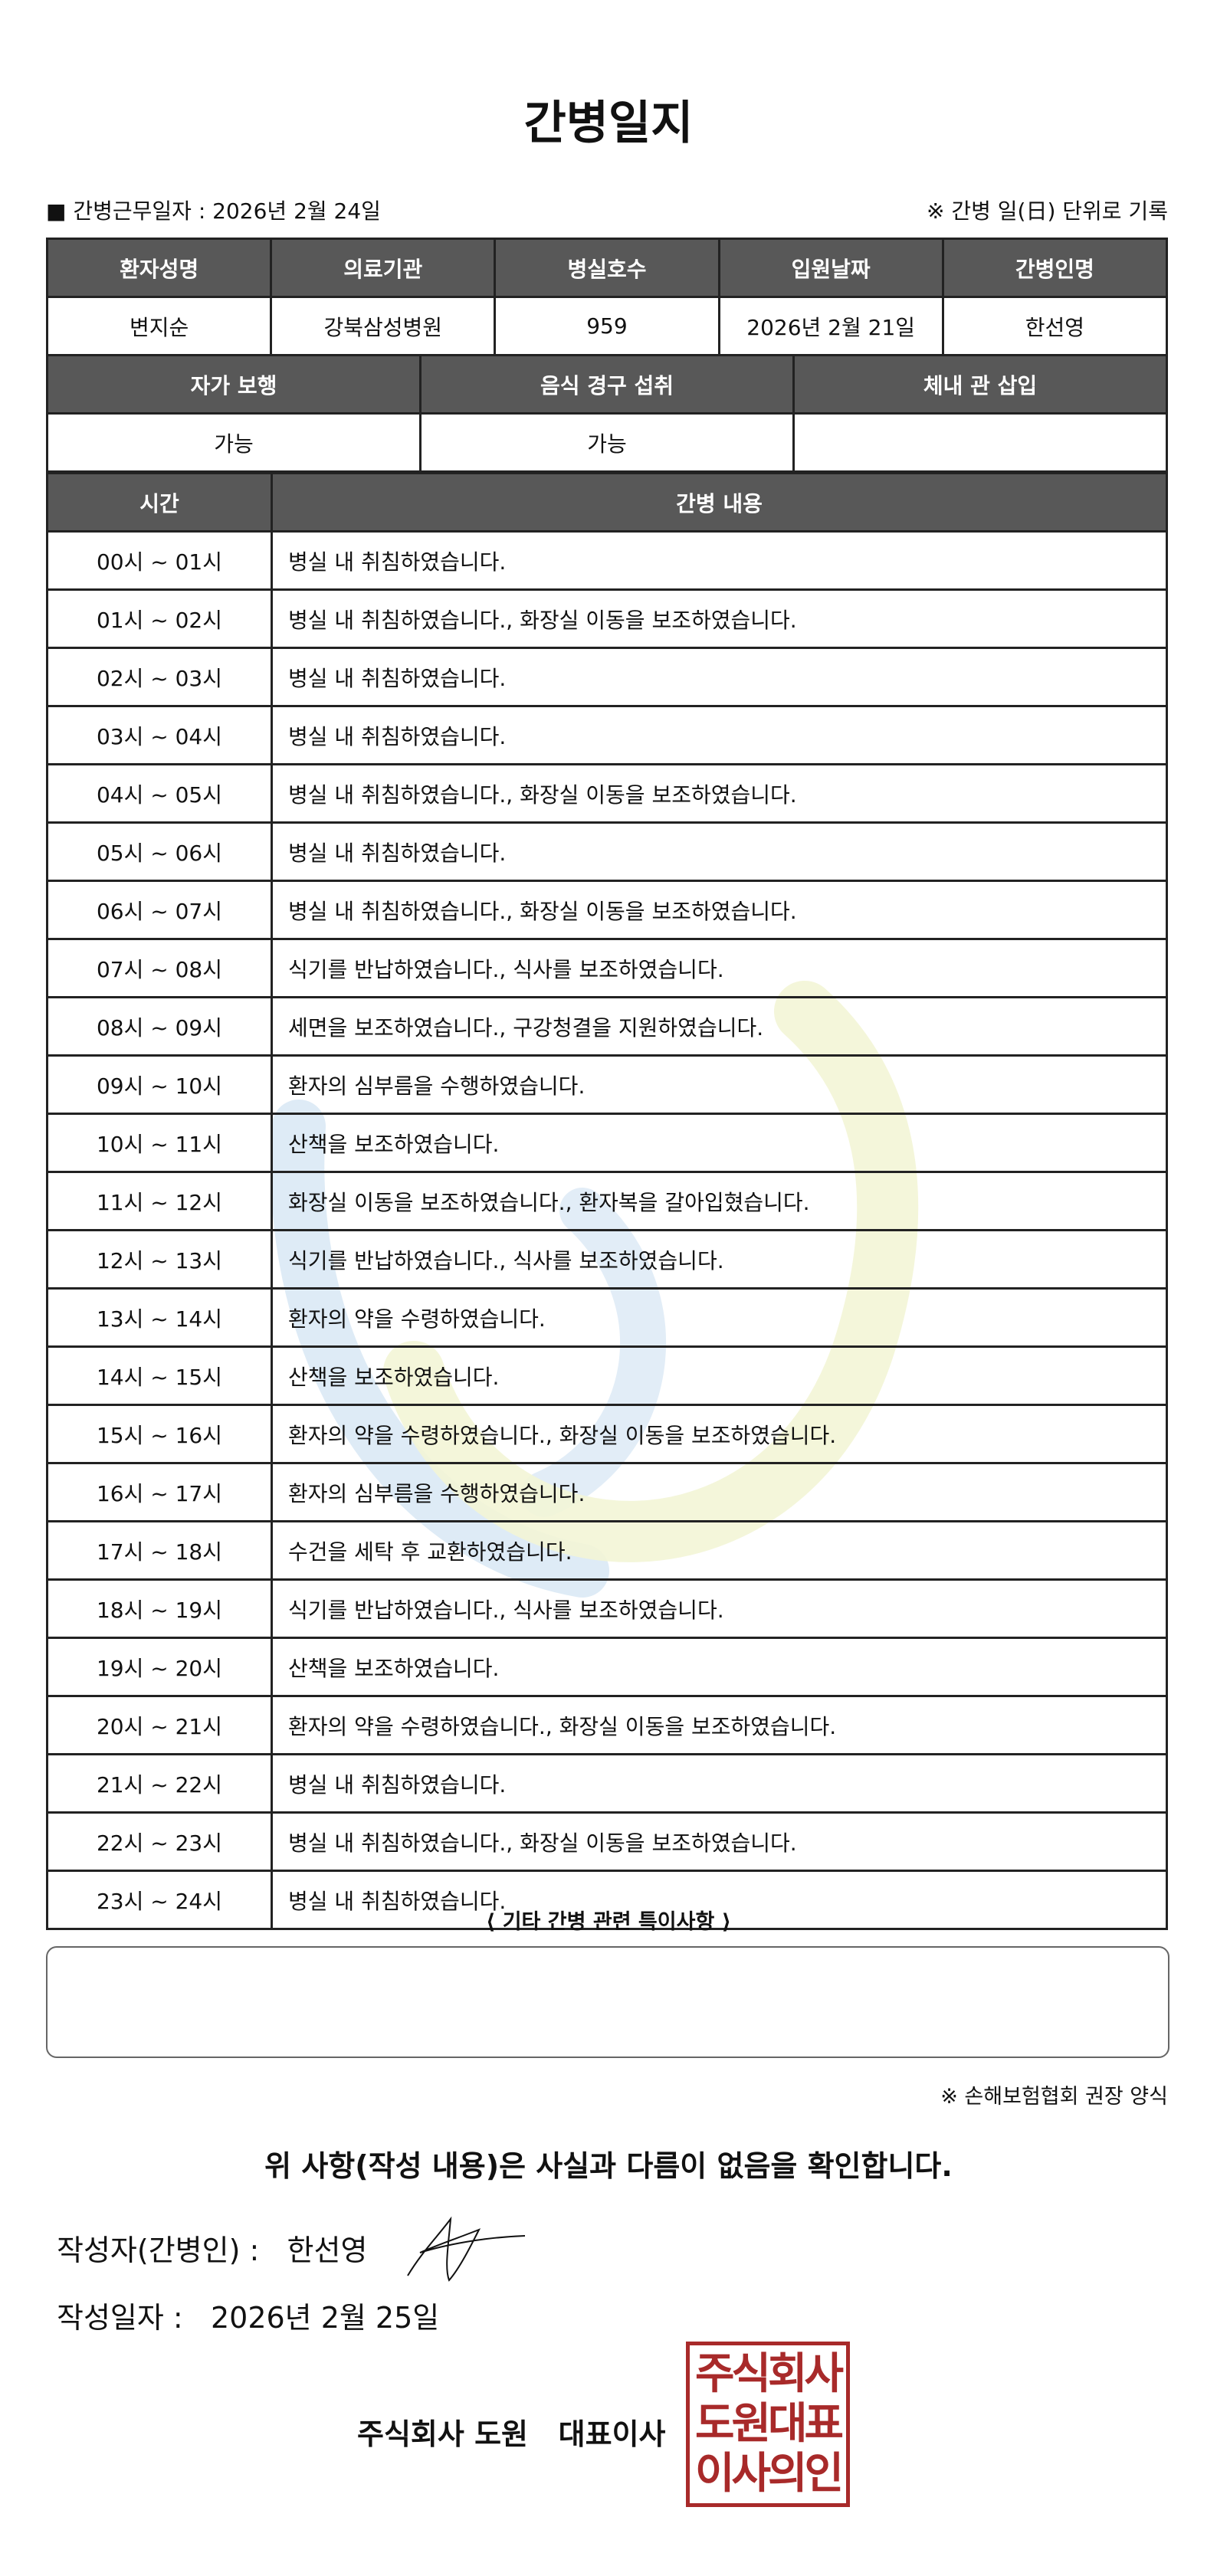 This screenshot has width=1217, height=2576. What do you see at coordinates (159, 1667) in the screenshot?
I see `time-slot: 19시 ~ 20시` at bounding box center [159, 1667].